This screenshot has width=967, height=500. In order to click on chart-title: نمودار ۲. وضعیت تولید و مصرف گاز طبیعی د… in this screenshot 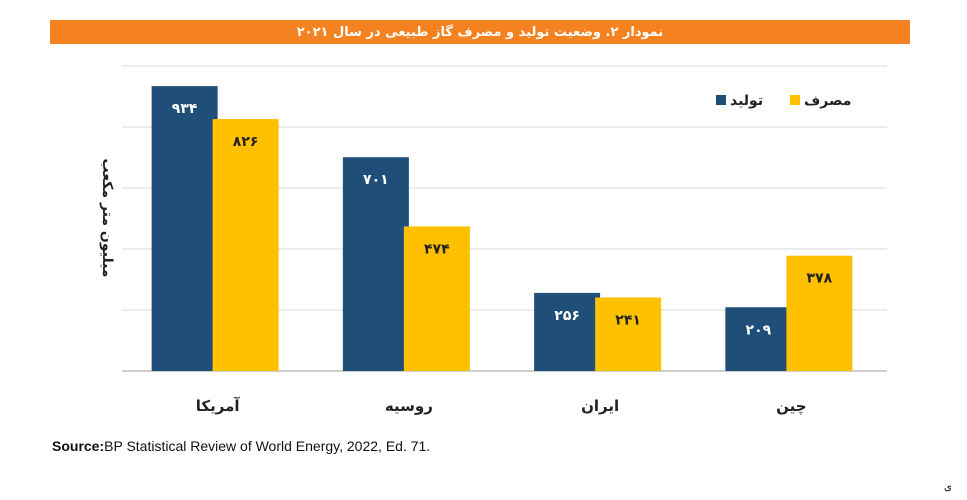, I will do `click(480, 32)`.